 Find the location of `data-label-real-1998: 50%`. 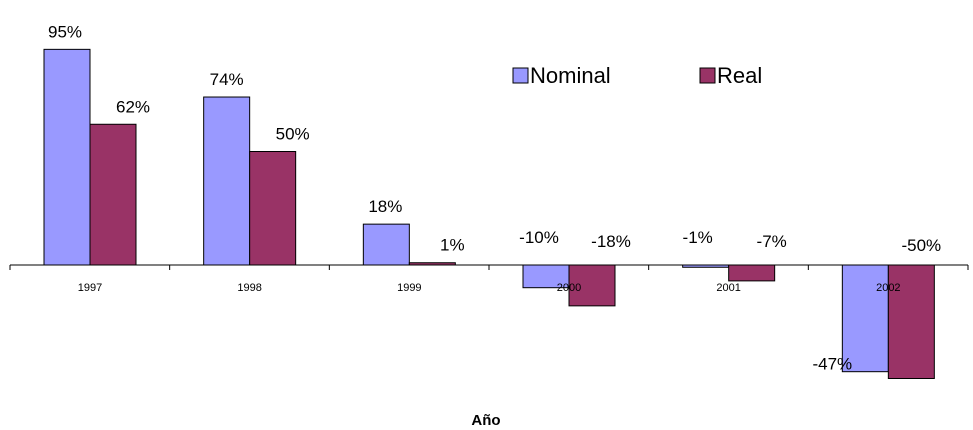

data-label-real-1998: 50% is located at coordinates (293, 134).